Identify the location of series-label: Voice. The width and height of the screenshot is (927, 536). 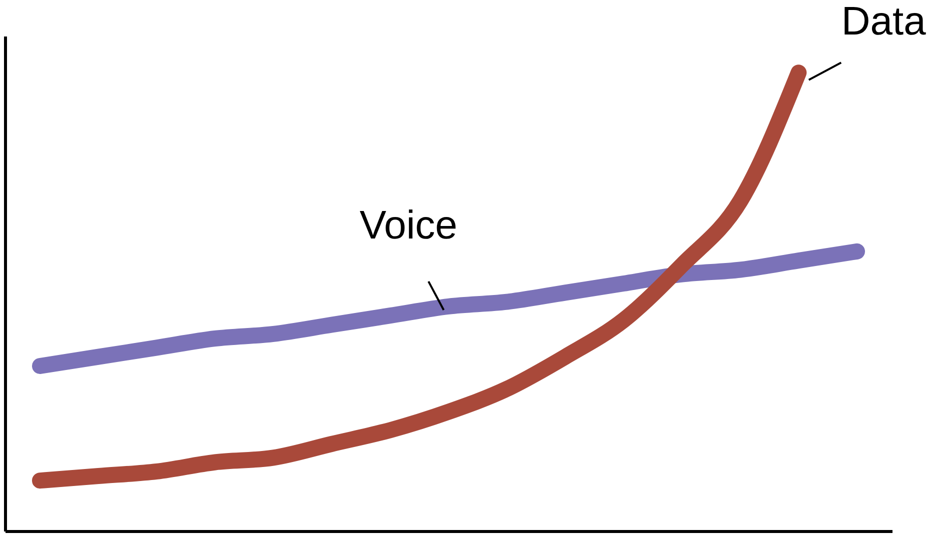
(409, 225).